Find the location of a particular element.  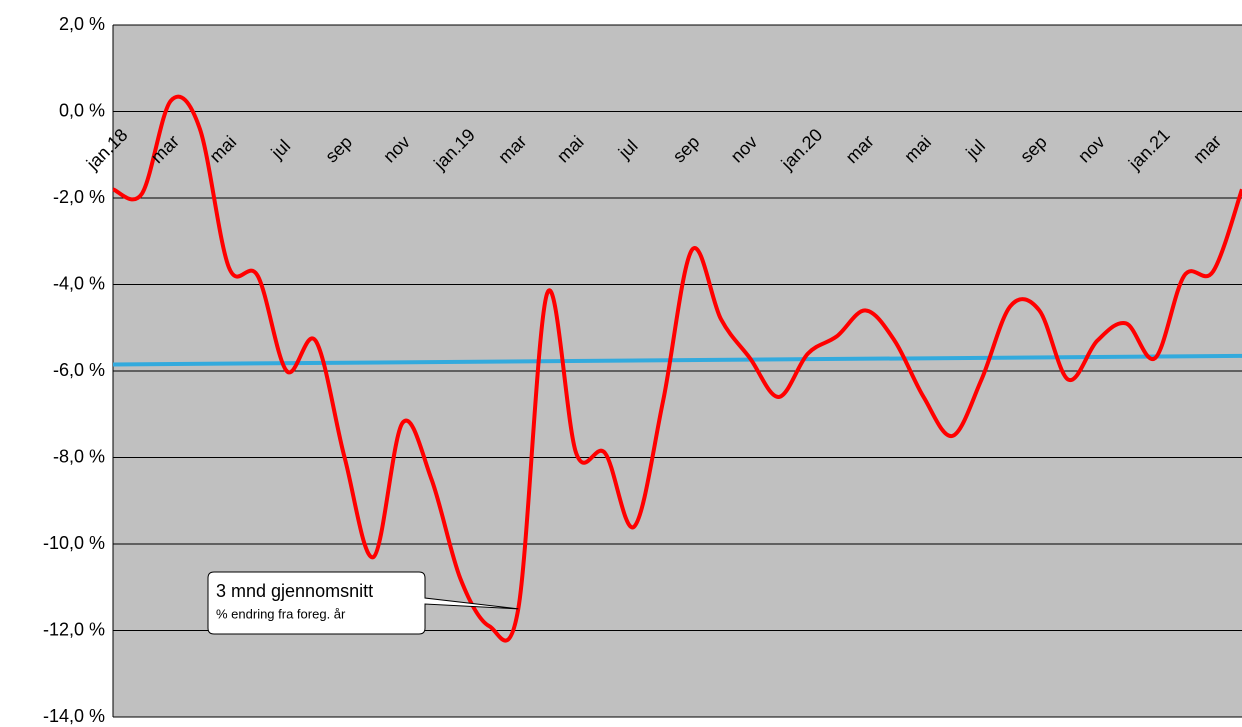

y-tick-label: -2,0 % is located at coordinates (79, 197).